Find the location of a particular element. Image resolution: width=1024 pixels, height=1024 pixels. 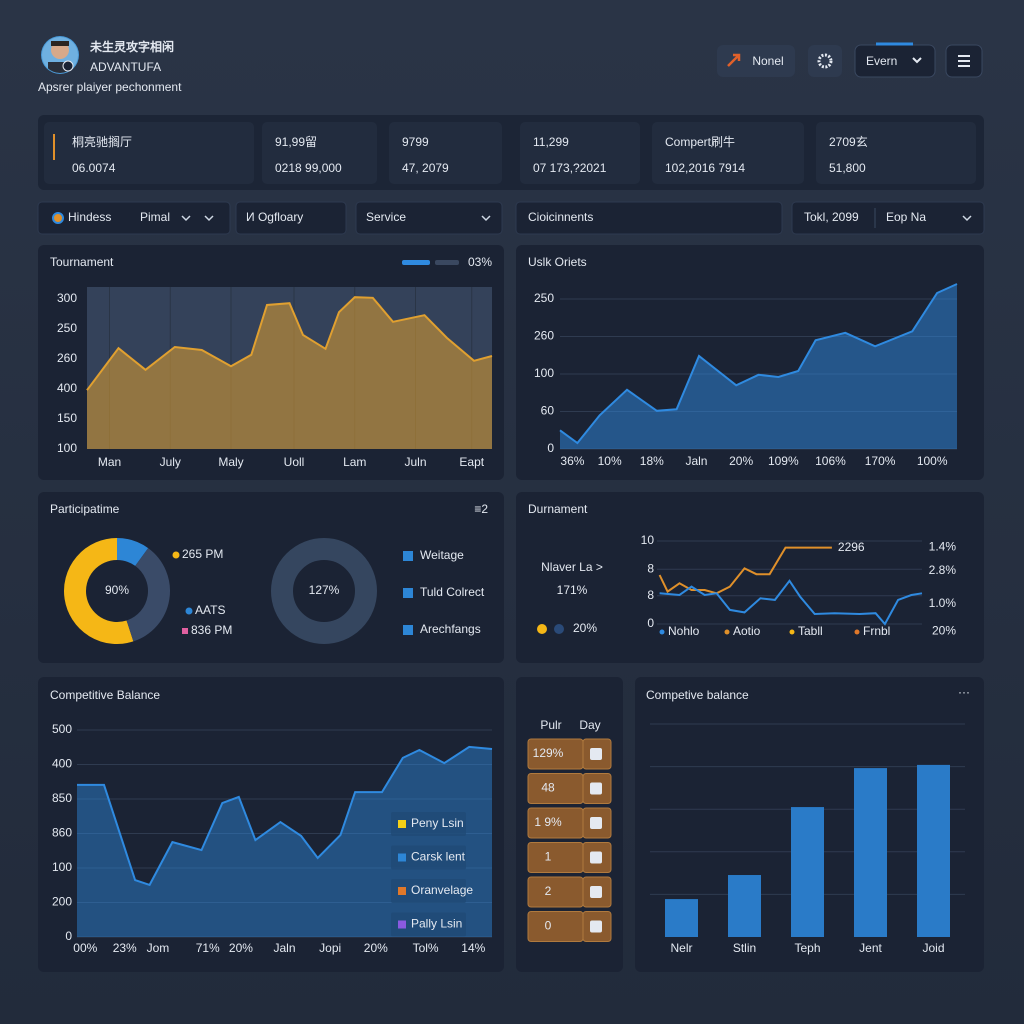

cell-value: 48 is located at coordinates (548, 788).